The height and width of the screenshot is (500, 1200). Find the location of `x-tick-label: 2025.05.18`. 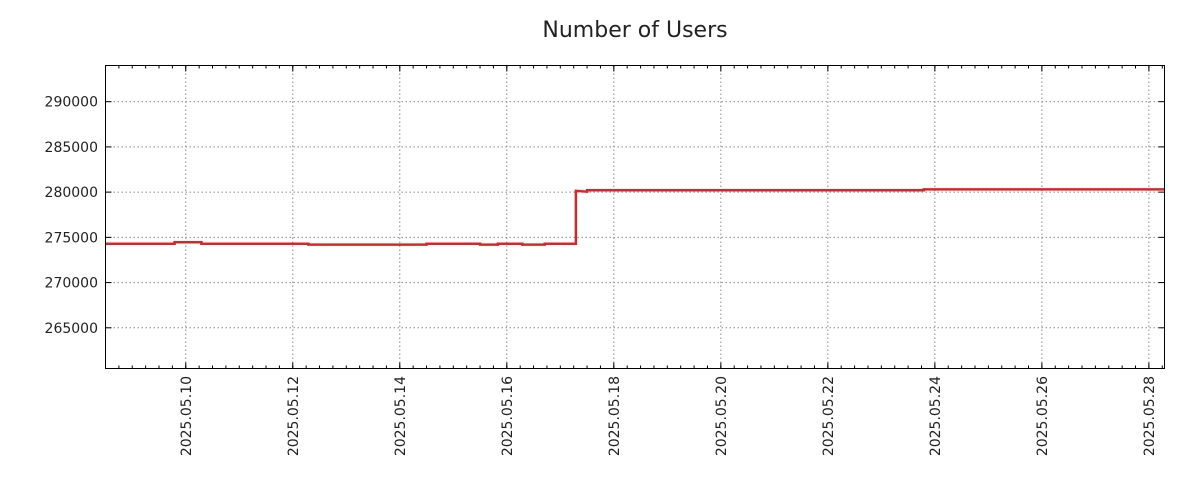

x-tick-label: 2025.05.18 is located at coordinates (615, 416).